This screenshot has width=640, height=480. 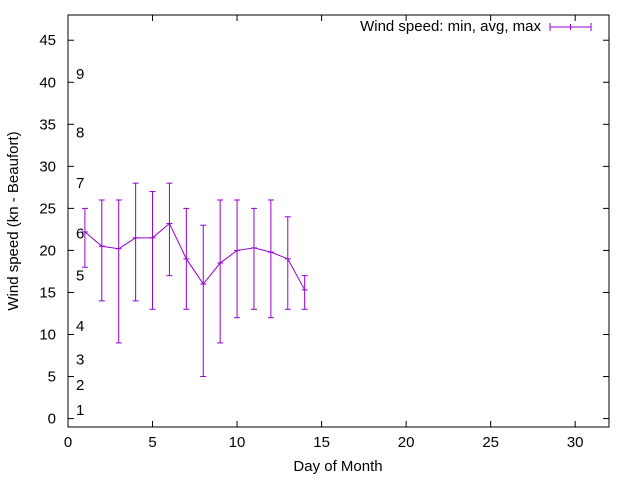 I want to click on y-tick-label: 10, so click(x=47, y=335).